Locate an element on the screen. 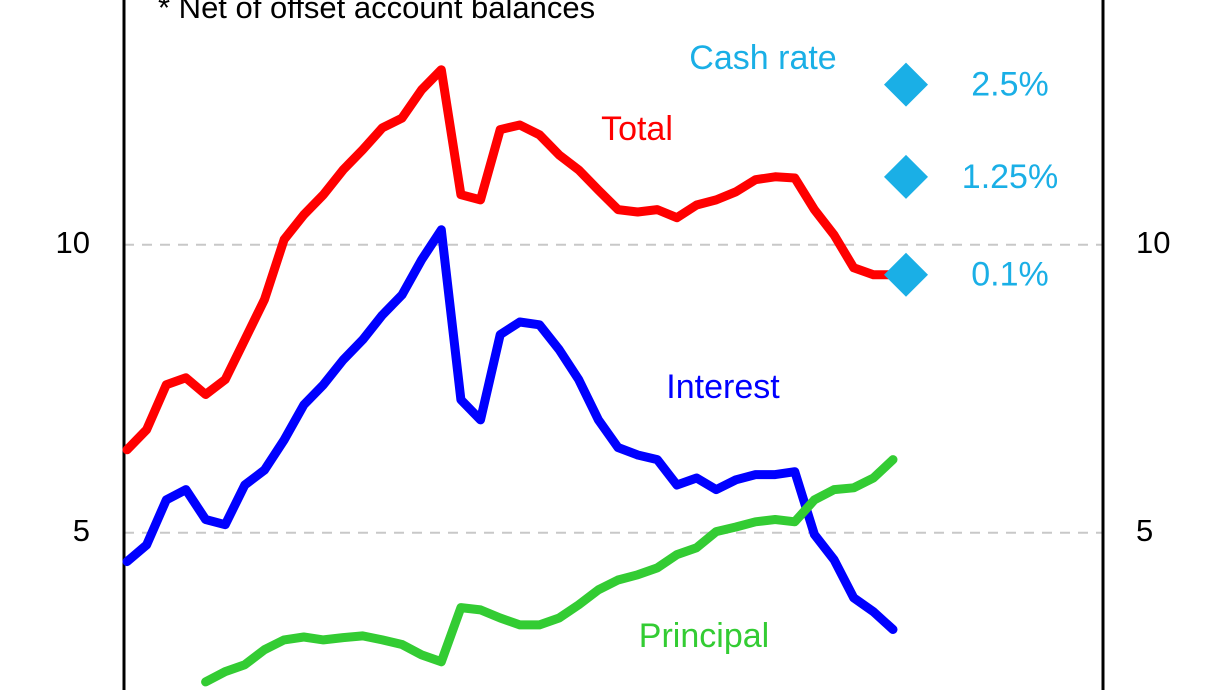  footnote: * Net of offset account balances is located at coordinates (376, 12).